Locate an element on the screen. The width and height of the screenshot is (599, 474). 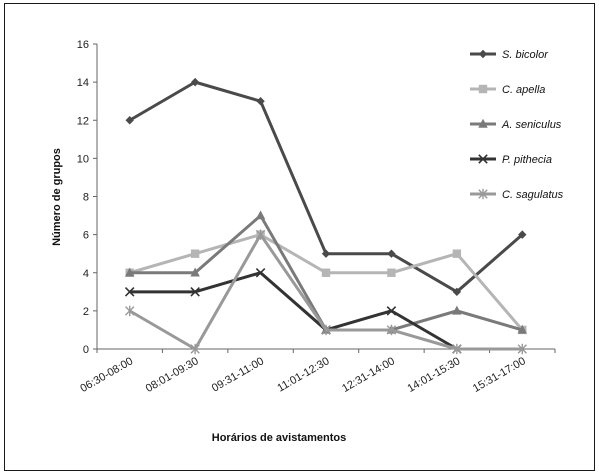
x-tick-label: 15:31-17:00 is located at coordinates (499, 375).